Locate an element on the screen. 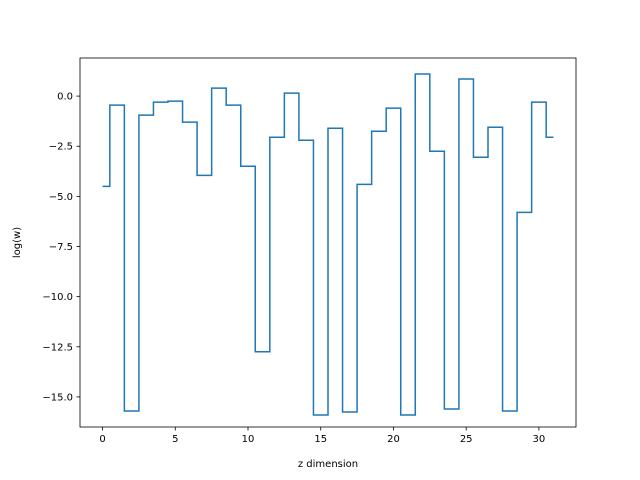 The height and width of the screenshot is (480, 640). x-tick-label: 15 is located at coordinates (320, 439).